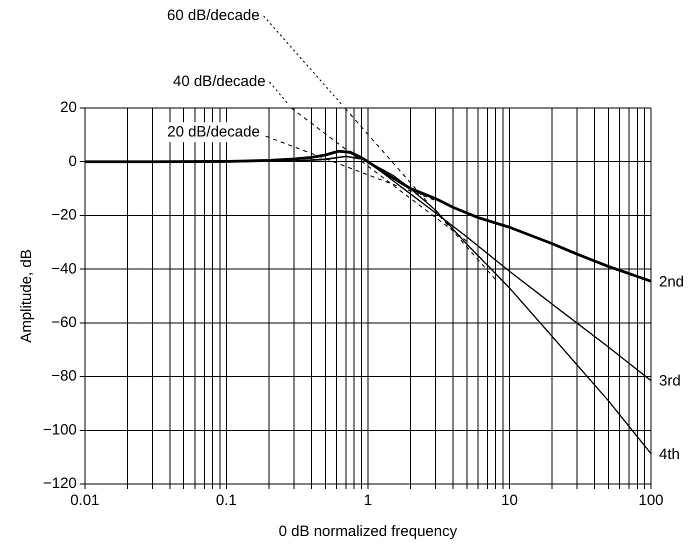  What do you see at coordinates (671, 281) in the screenshot?
I see `series-label: 2nd` at bounding box center [671, 281].